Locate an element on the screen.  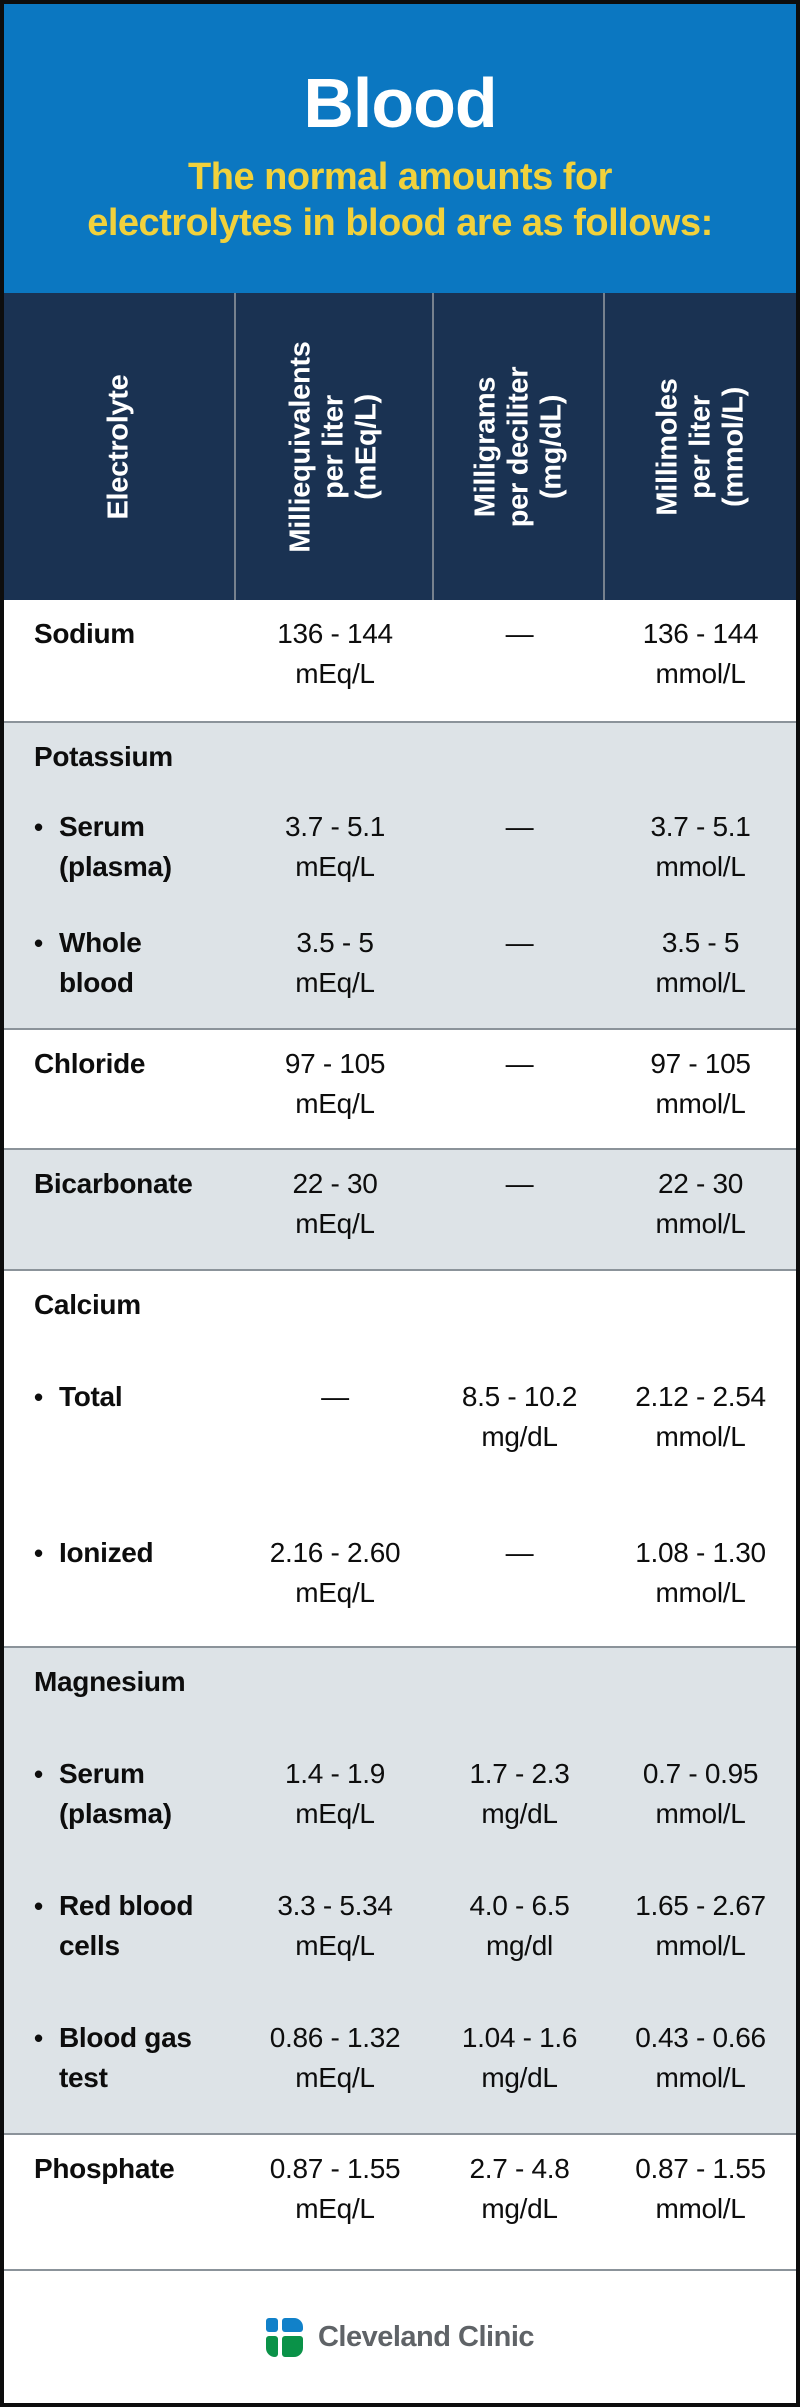
column-header-mmol-per-liter: Millimoles per liter (mmol/L) is located at coordinates (700, 446).